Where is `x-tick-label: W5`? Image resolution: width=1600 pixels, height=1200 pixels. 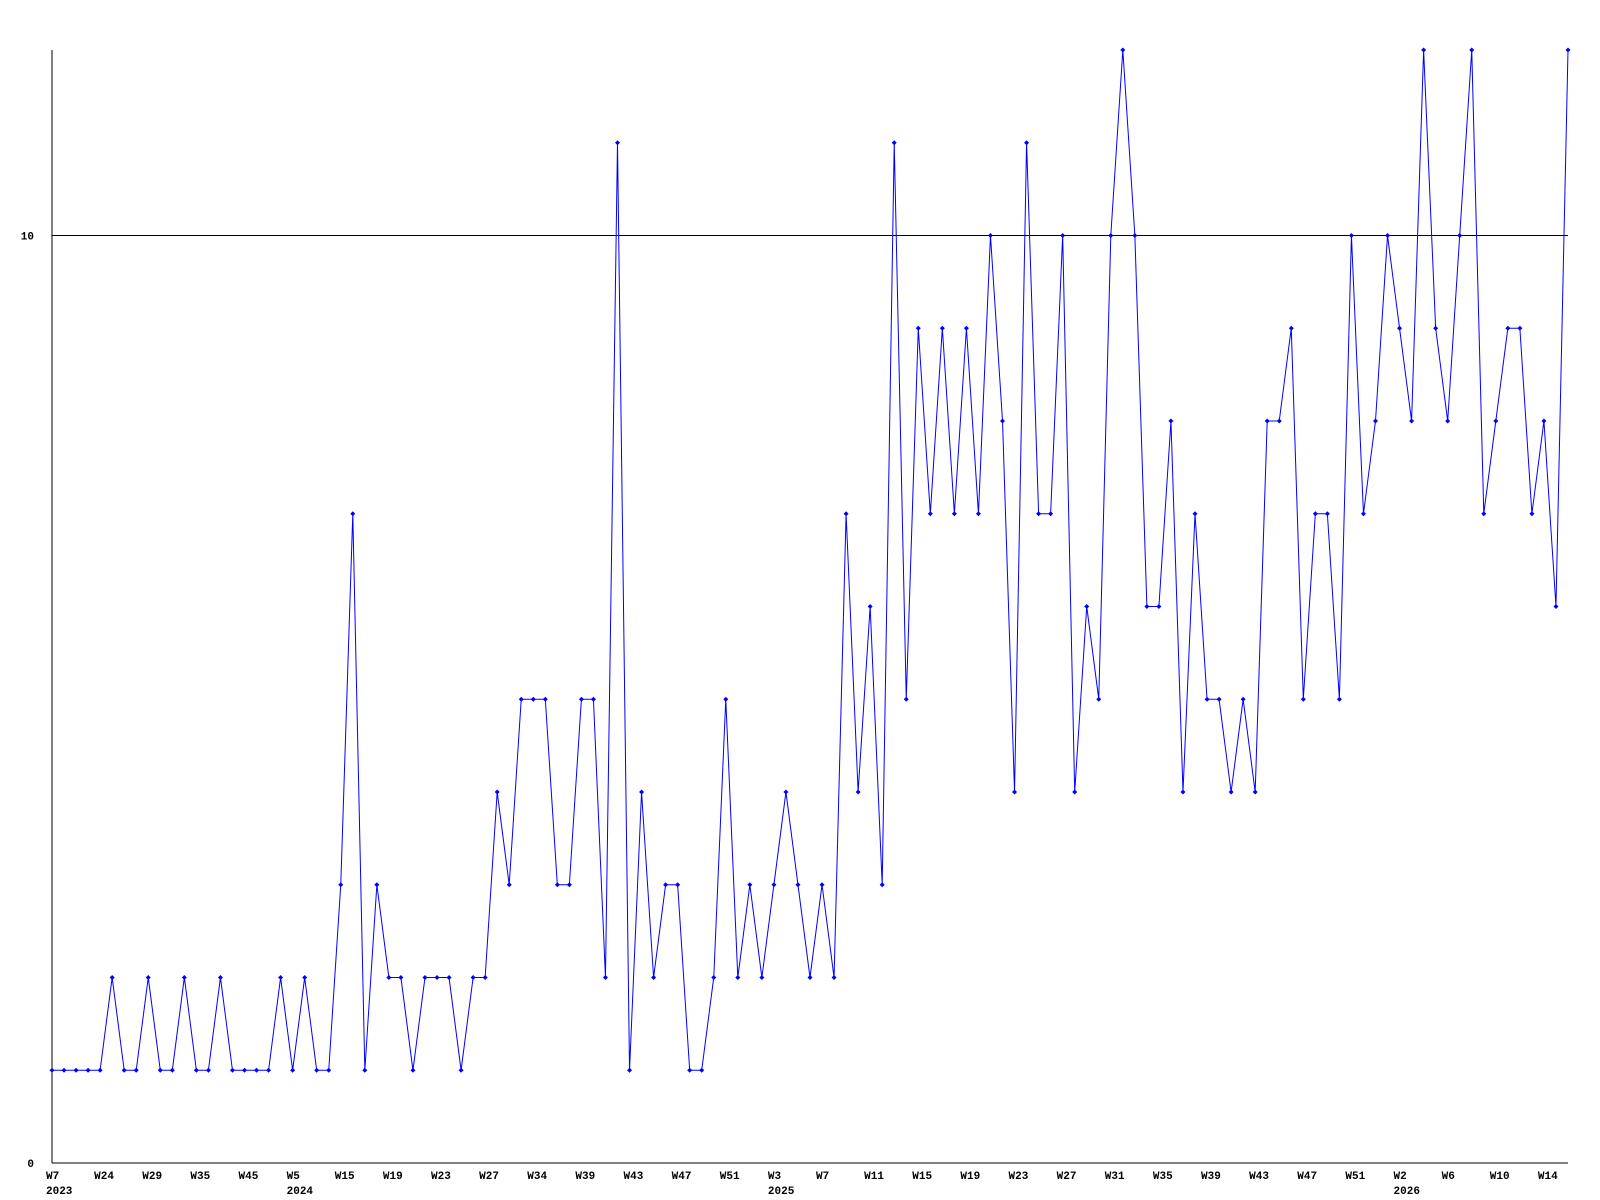
x-tick-label: W5 is located at coordinates (294, 1177).